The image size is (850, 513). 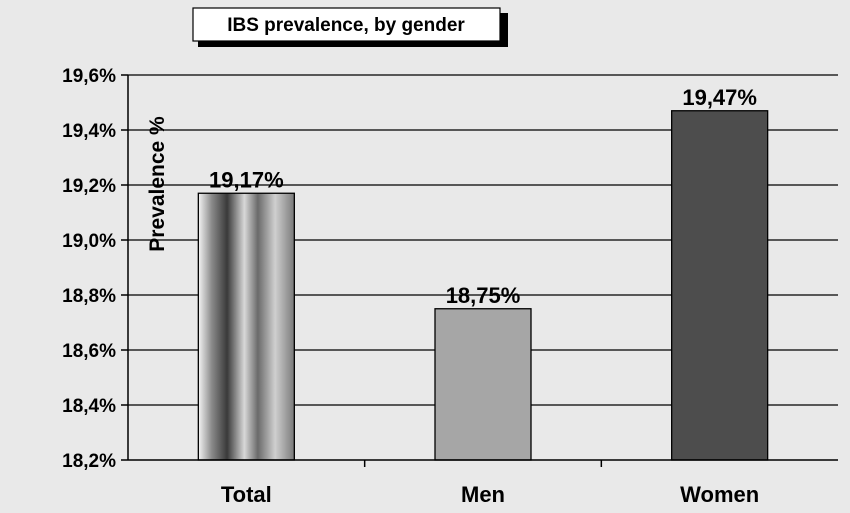 I want to click on bar-men, so click(x=483, y=384).